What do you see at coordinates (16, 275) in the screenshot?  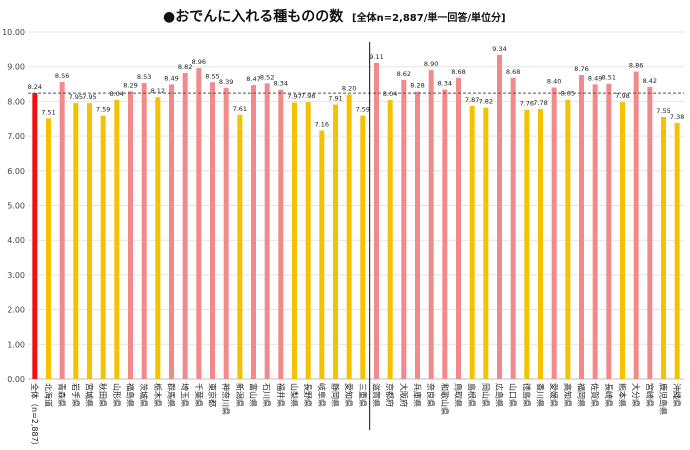 I see `y-tick-label: 3.00` at bounding box center [16, 275].